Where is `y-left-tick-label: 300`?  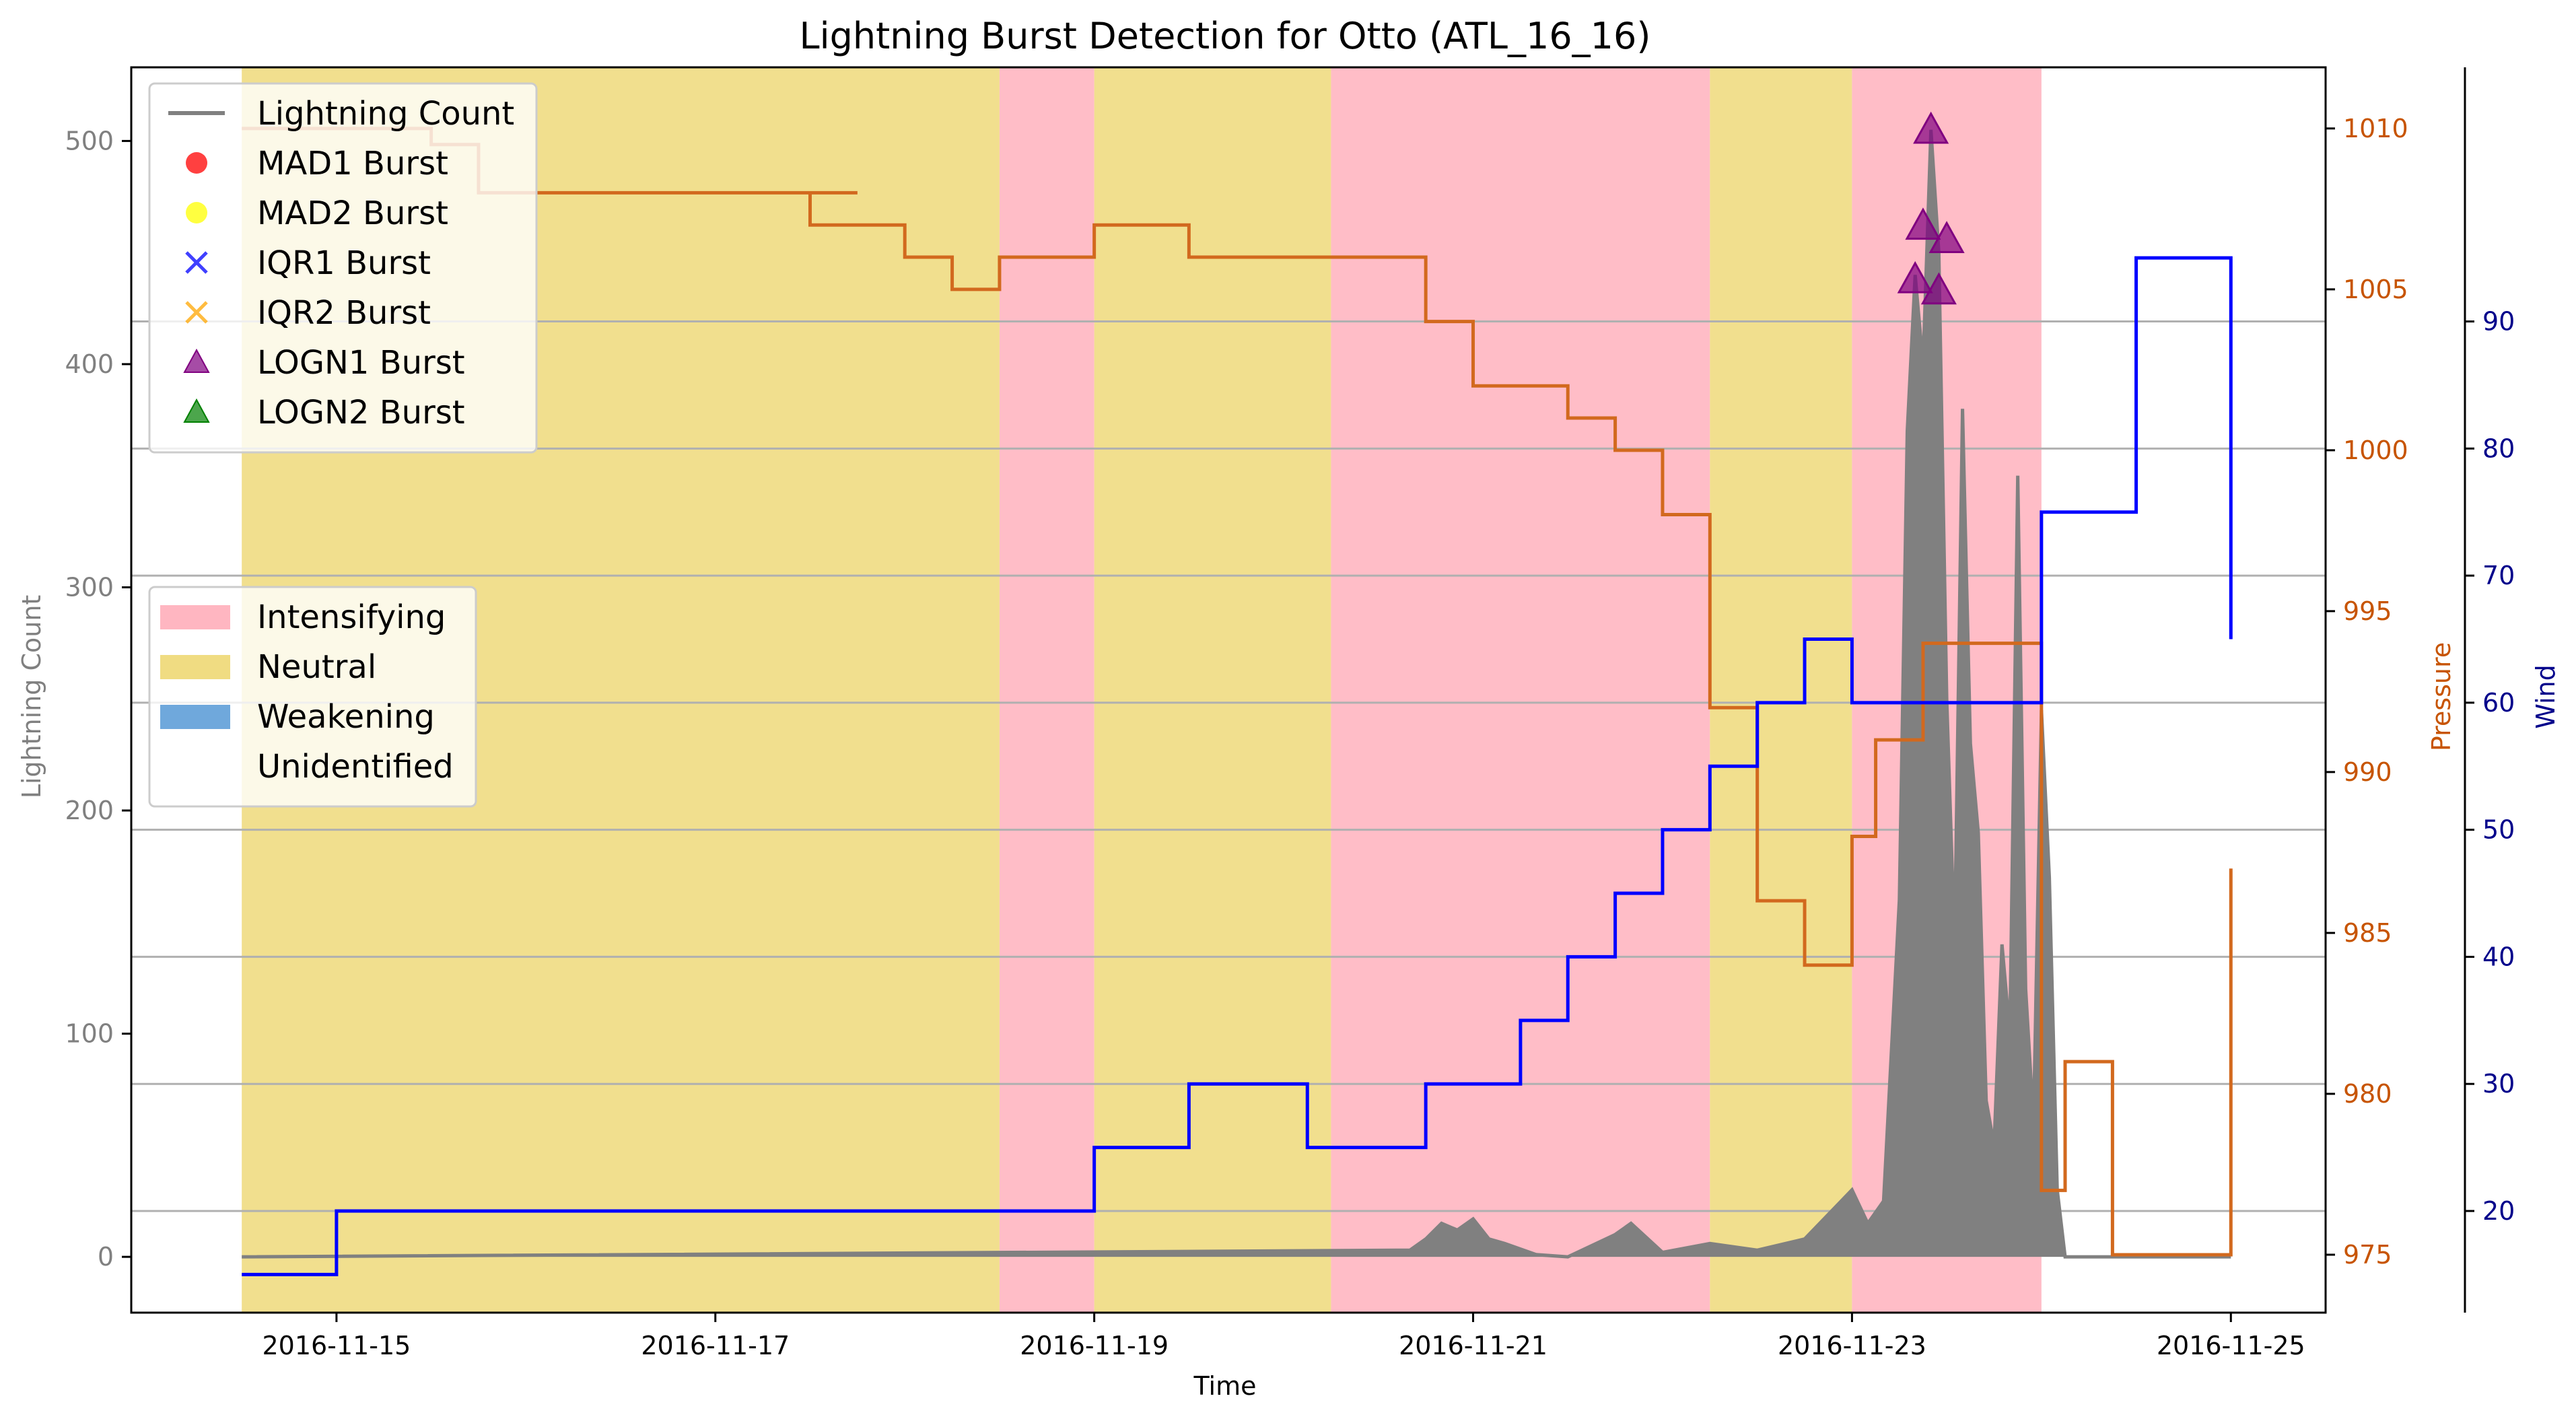
y-left-tick-label: 300 is located at coordinates (89, 587).